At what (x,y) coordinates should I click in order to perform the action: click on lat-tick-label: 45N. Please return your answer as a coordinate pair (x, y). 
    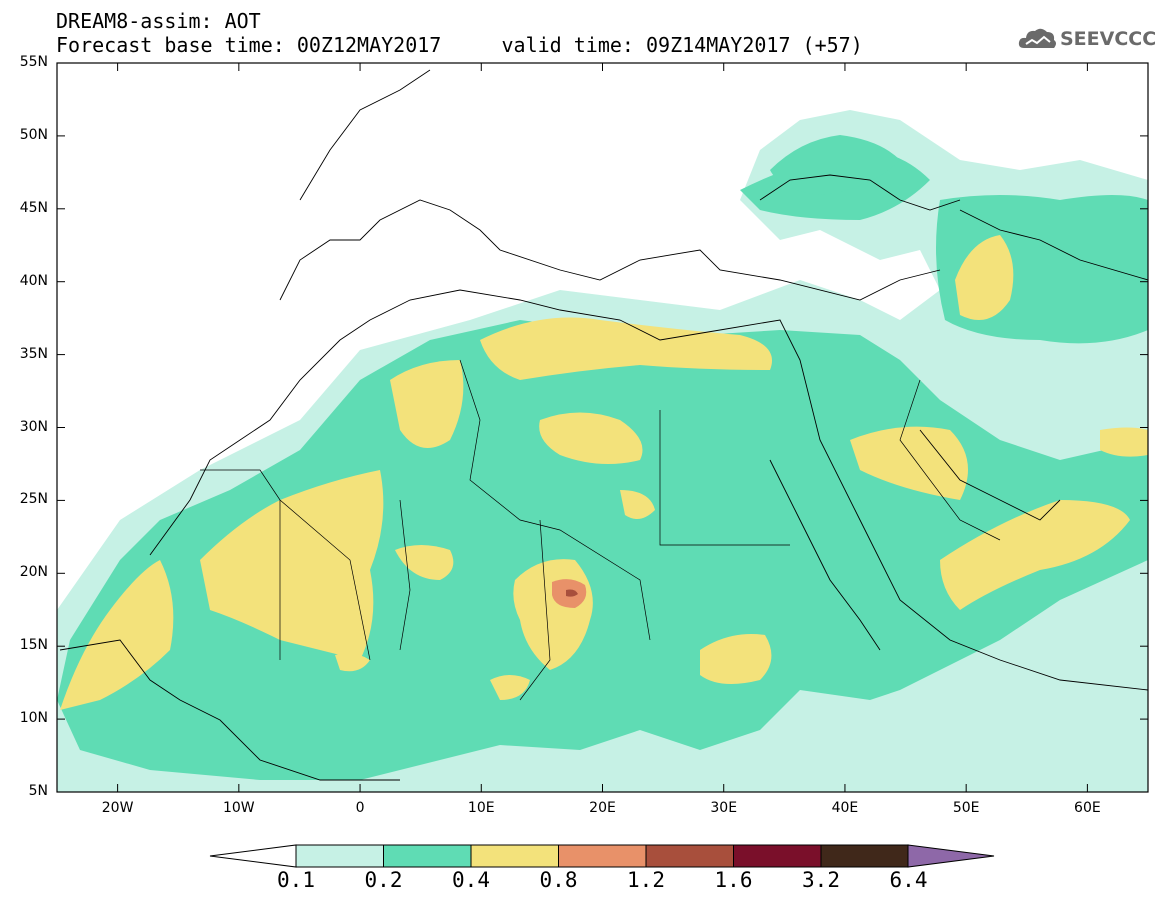
    Looking at the image, I should click on (33, 207).